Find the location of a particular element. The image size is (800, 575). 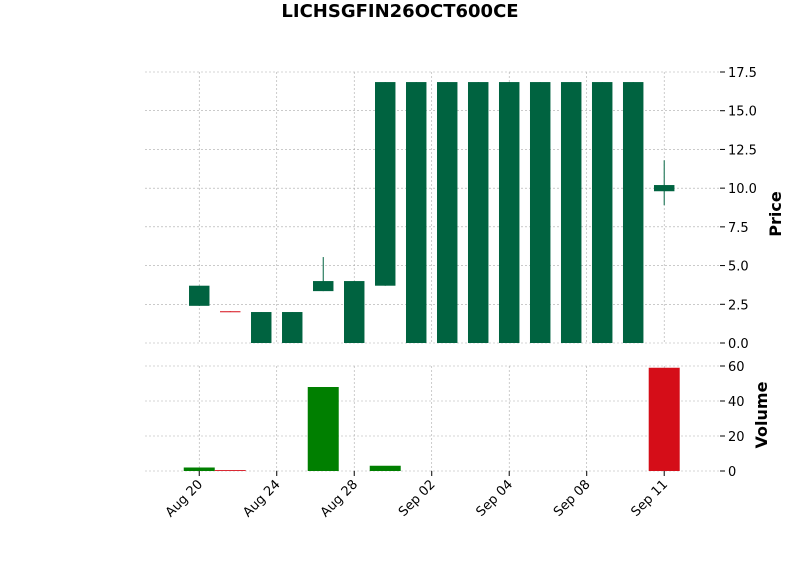

y-tick-label: 5.0 is located at coordinates (738, 267).